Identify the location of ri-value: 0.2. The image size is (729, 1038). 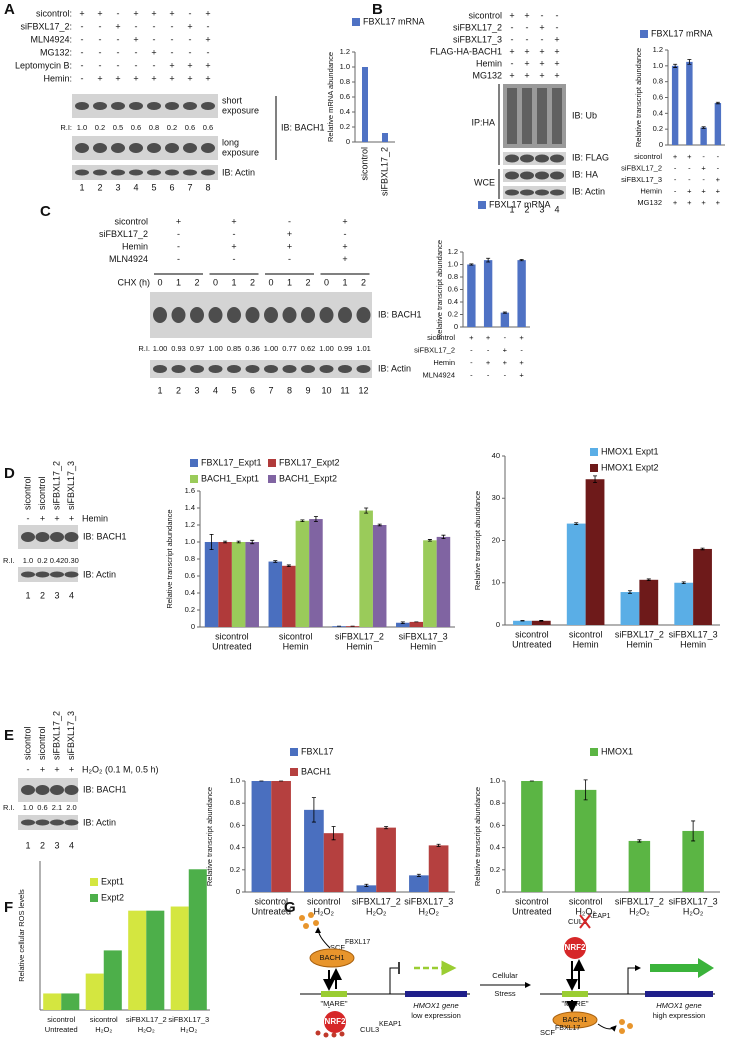
(42, 560).